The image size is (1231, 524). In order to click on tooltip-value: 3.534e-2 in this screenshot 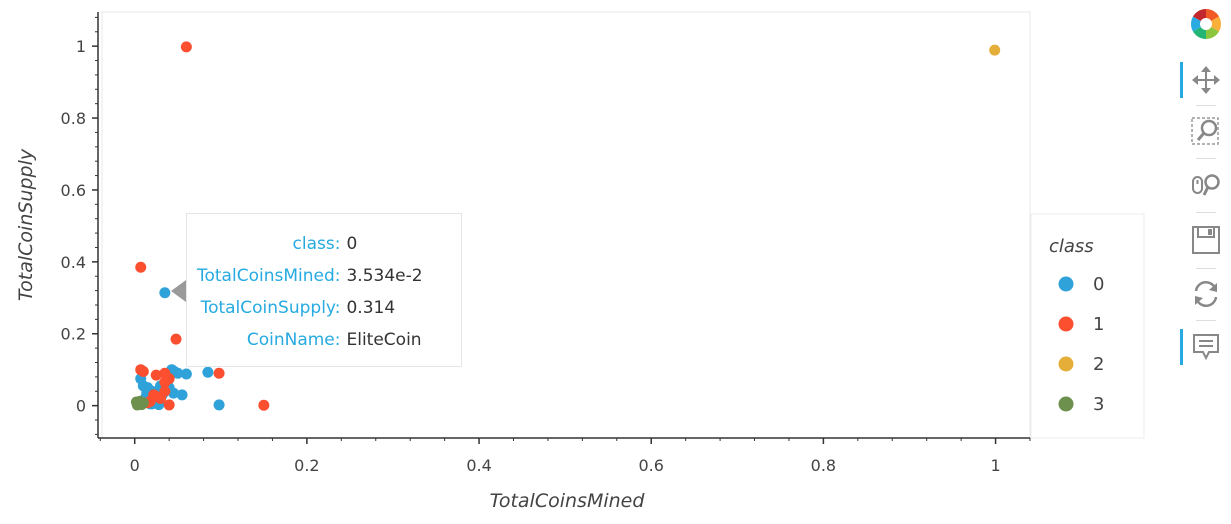, I will do `click(384, 276)`.